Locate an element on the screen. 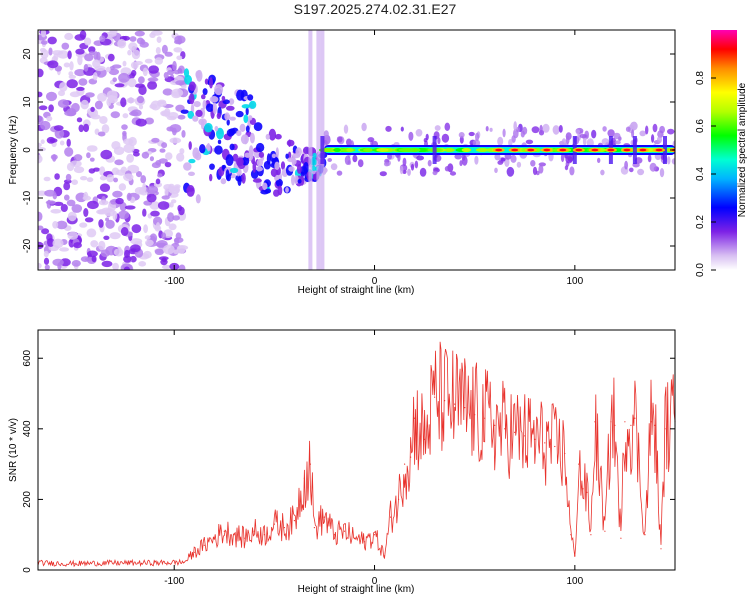  spectrogram-x-axis-title: Height of straight line (km) is located at coordinates (356, 290).